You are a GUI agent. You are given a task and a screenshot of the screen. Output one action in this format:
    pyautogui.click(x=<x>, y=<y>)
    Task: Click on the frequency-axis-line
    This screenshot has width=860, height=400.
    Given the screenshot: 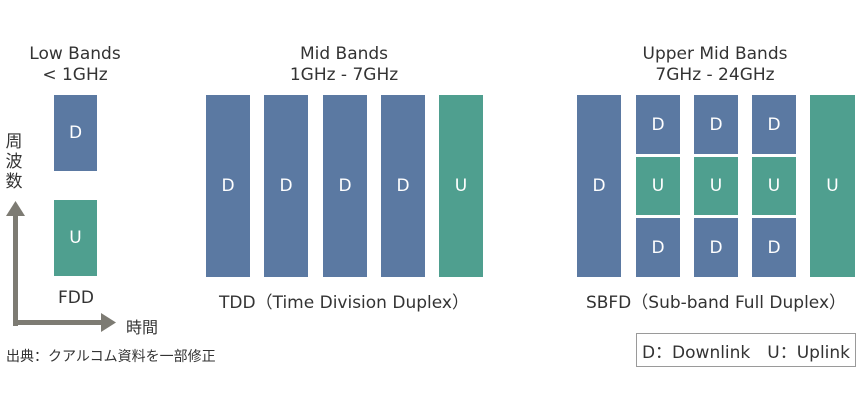 What is the action you would take?
    pyautogui.click(x=15, y=270)
    